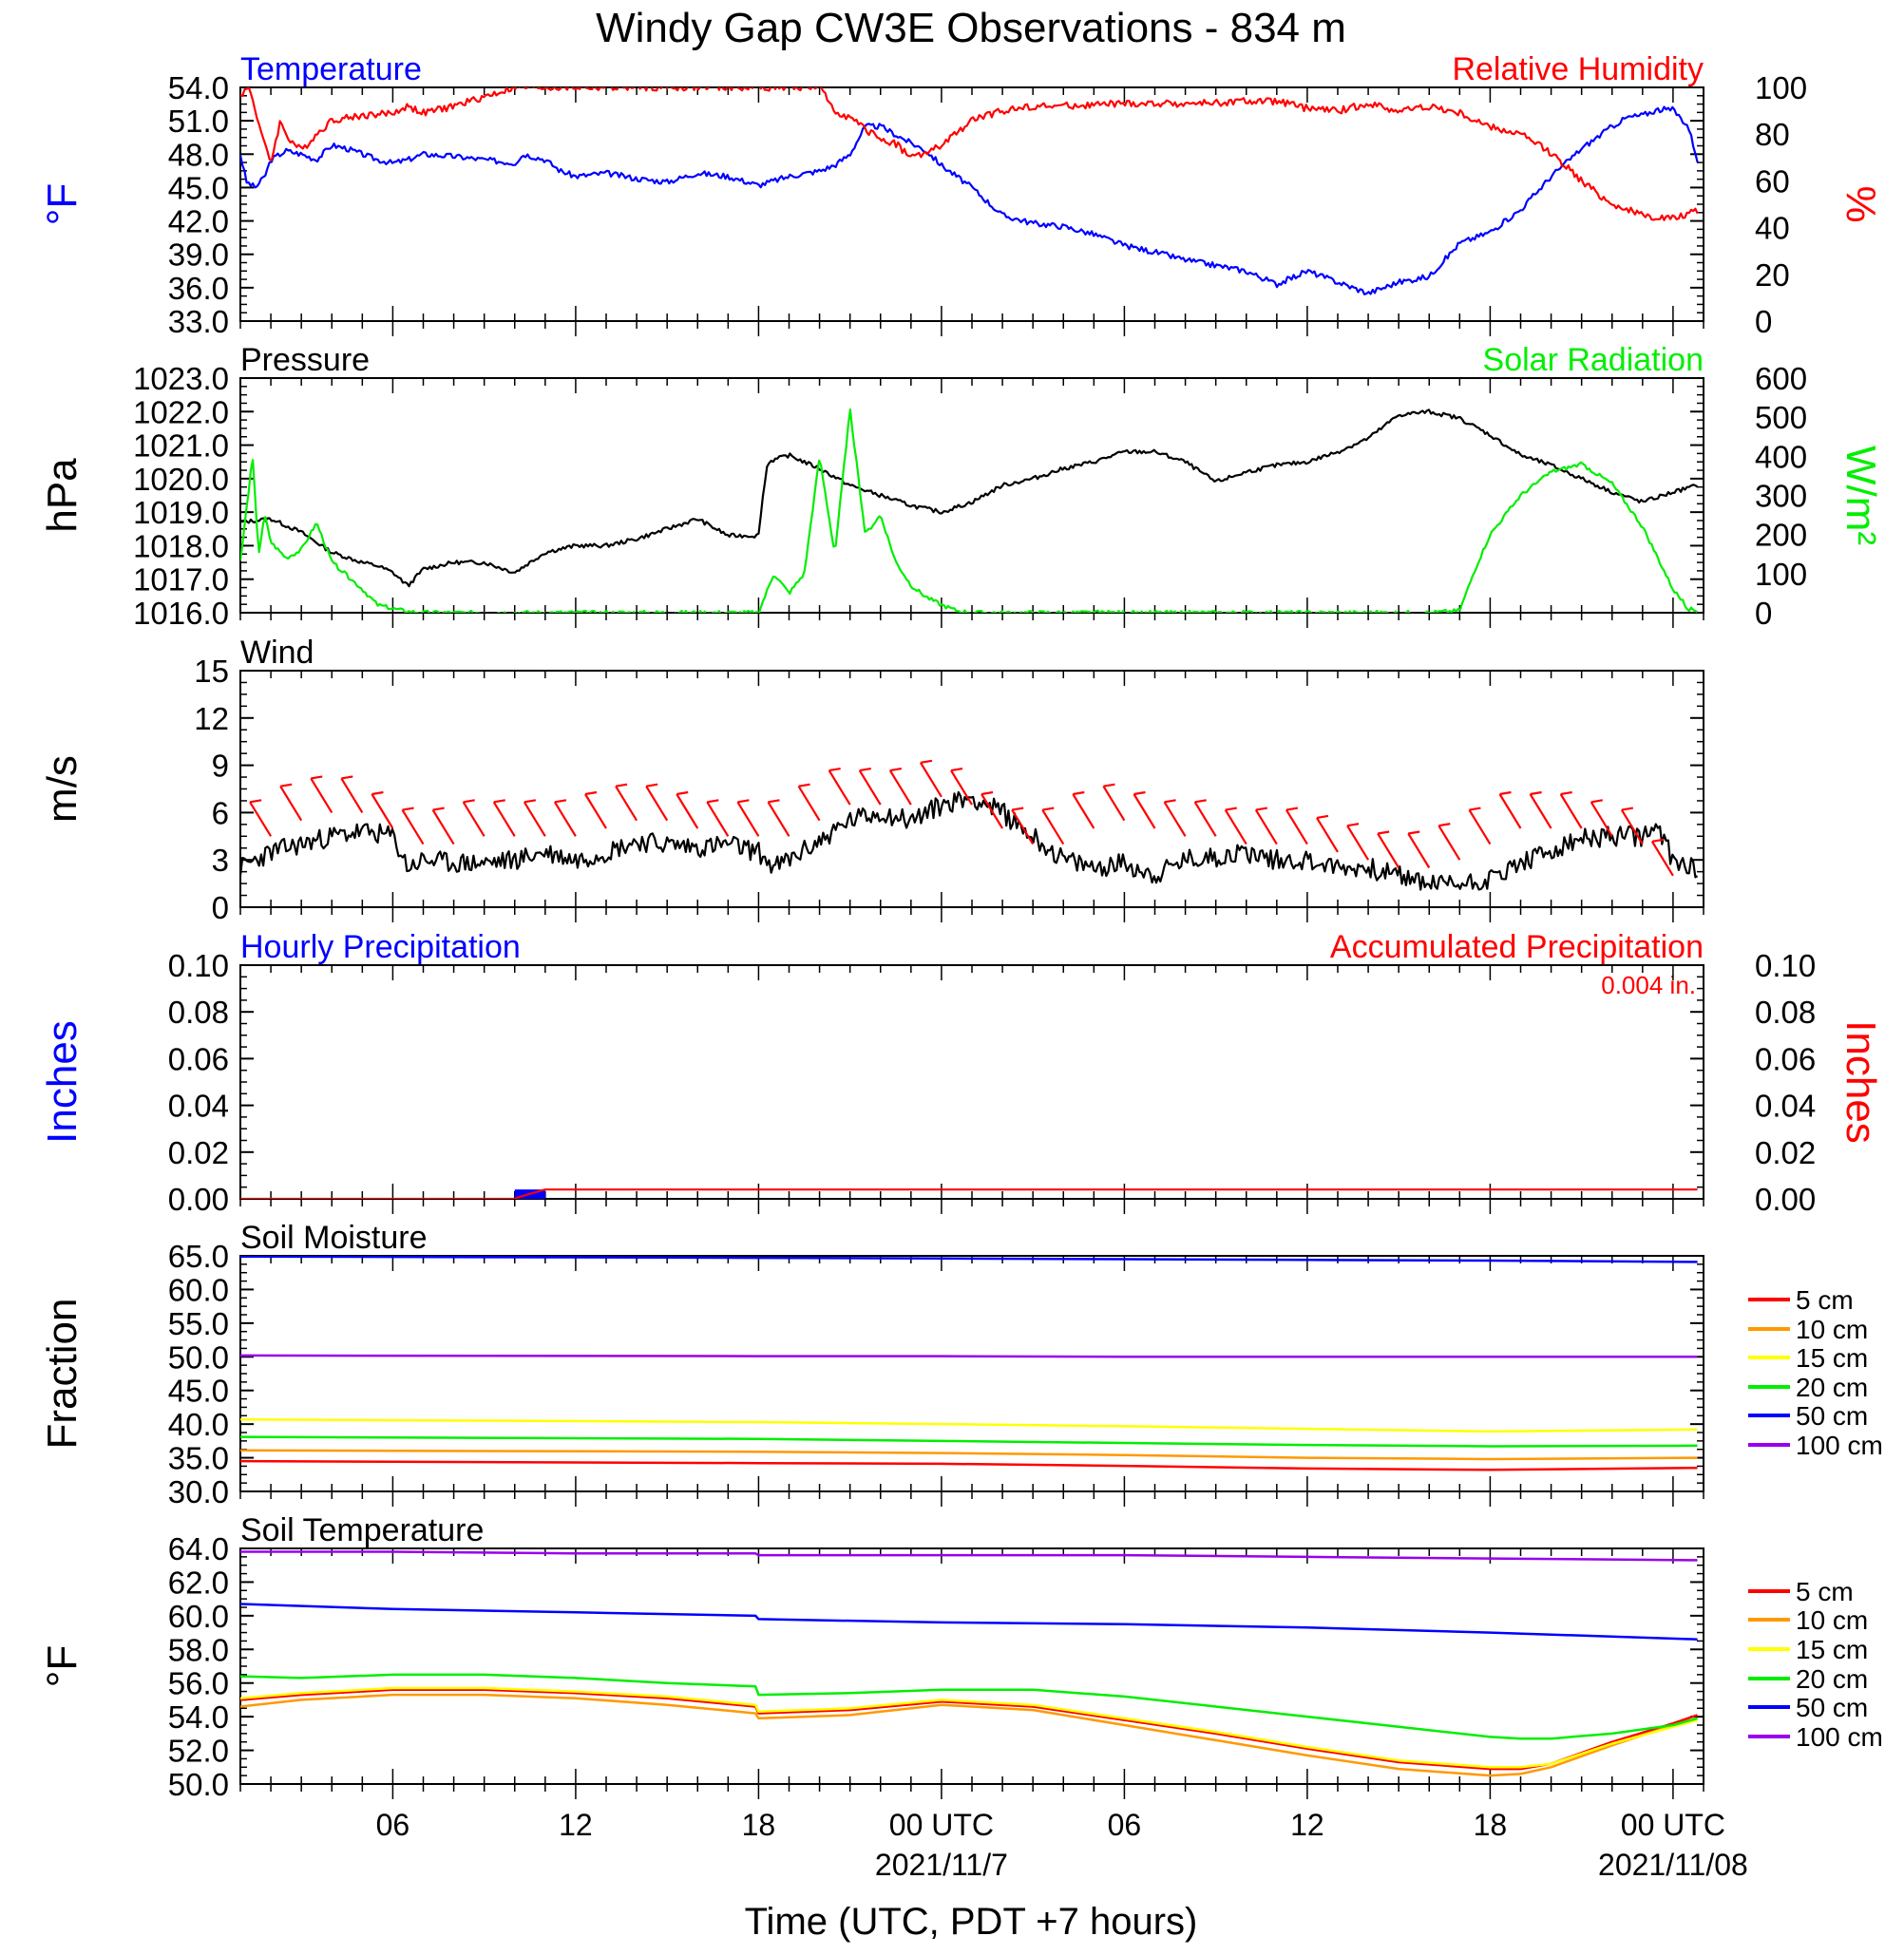 The width and height of the screenshot is (1904, 1955). What do you see at coordinates (221, 907) in the screenshot?
I see `y-tick-label: 0` at bounding box center [221, 907].